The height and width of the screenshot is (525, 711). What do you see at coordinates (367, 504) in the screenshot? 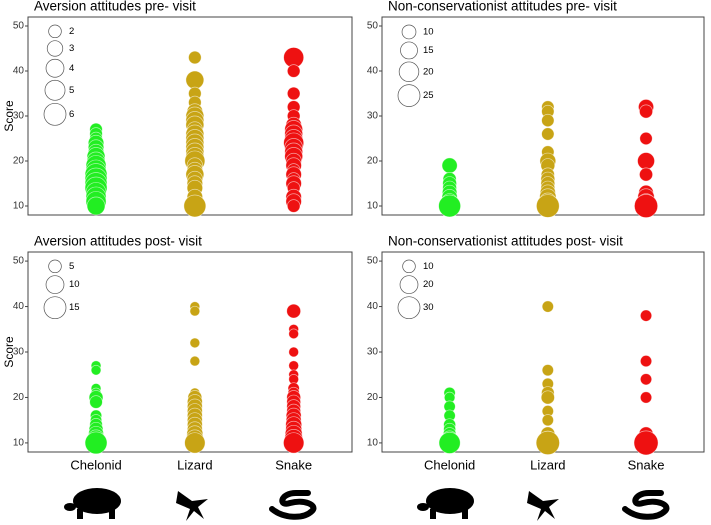
I see `animal-icons` at bounding box center [367, 504].